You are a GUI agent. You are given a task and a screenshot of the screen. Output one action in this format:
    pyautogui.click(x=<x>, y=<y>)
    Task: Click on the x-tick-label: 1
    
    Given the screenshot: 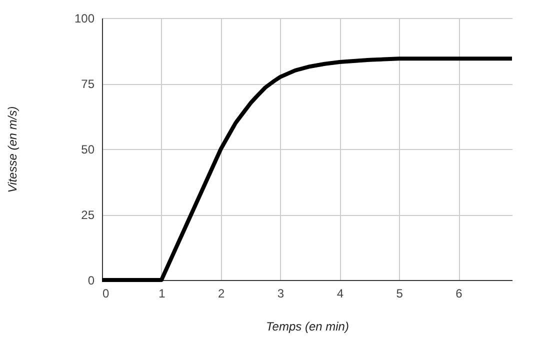 What is the action you would take?
    pyautogui.click(x=162, y=293)
    